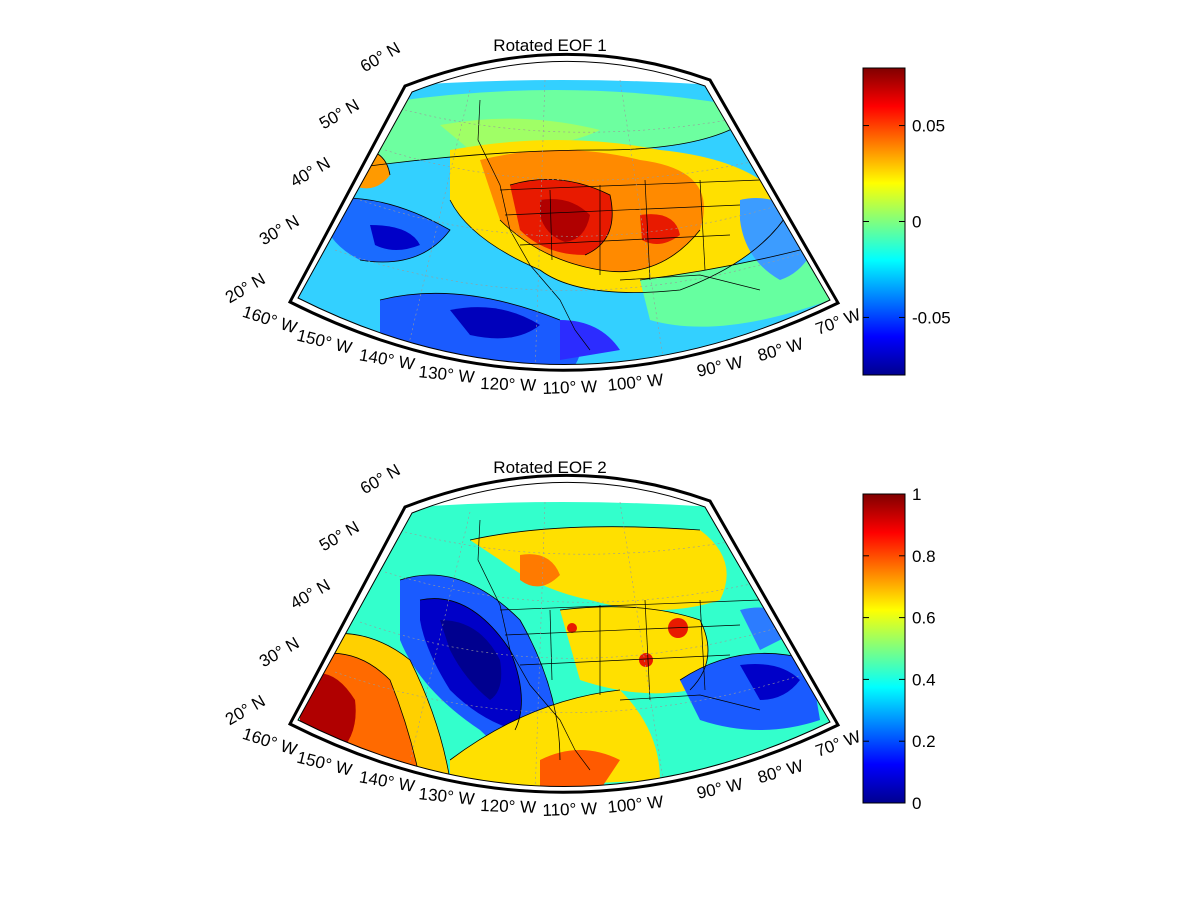 The width and height of the screenshot is (1200, 900). Describe the element at coordinates (924, 741) in the screenshot. I see `colorbar-tick-label: 0.2` at that location.